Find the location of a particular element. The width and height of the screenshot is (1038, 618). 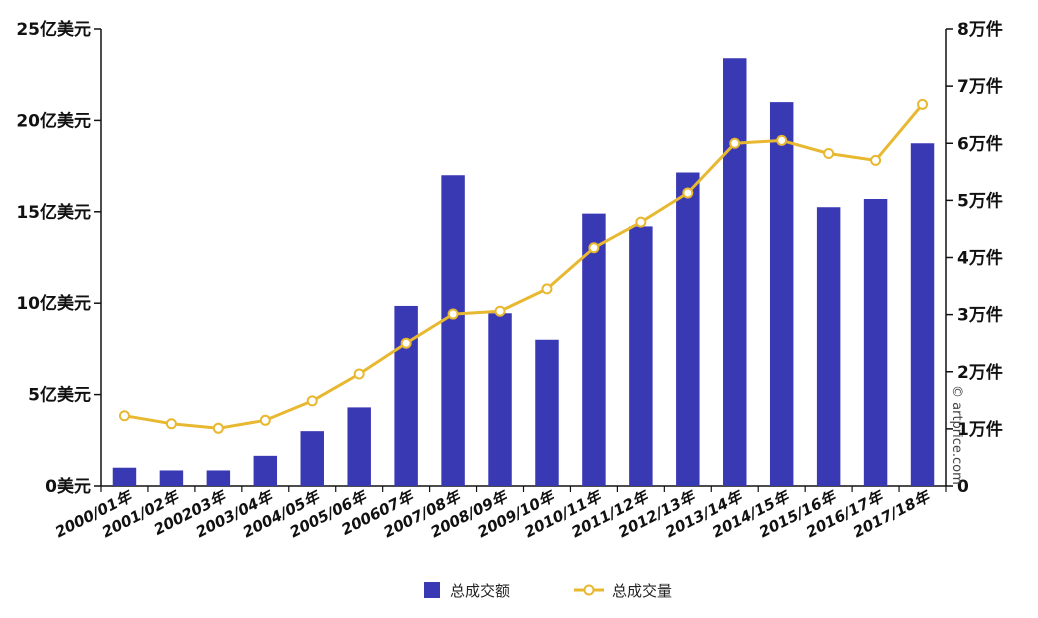

left-axis-ticks: 0美元 5亿美元 10亿美元 15亿美元 20亿美元 25亿美元 is located at coordinates (58, 258).